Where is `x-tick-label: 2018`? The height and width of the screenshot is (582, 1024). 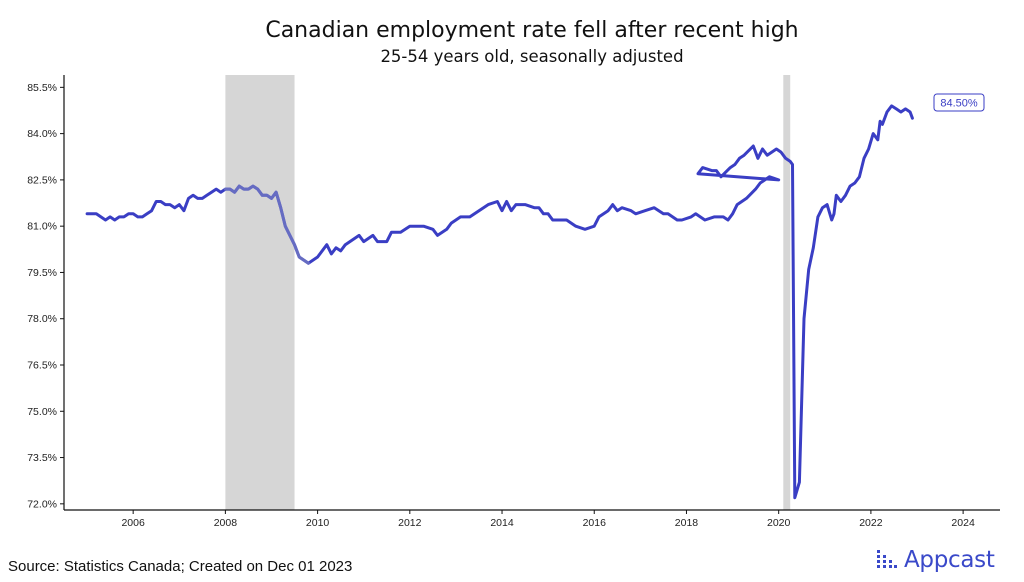
x-tick-label: 2018 is located at coordinates (687, 523).